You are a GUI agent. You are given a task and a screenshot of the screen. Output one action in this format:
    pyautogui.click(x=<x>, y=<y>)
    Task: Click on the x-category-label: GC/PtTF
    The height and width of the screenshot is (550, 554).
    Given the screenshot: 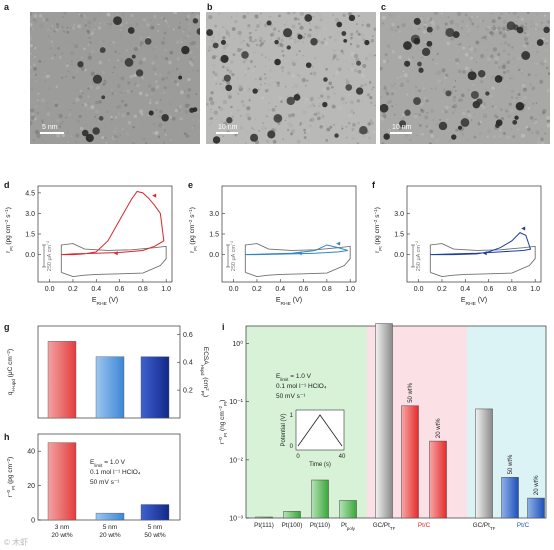 What is the action you would take?
    pyautogui.click(x=384, y=526)
    